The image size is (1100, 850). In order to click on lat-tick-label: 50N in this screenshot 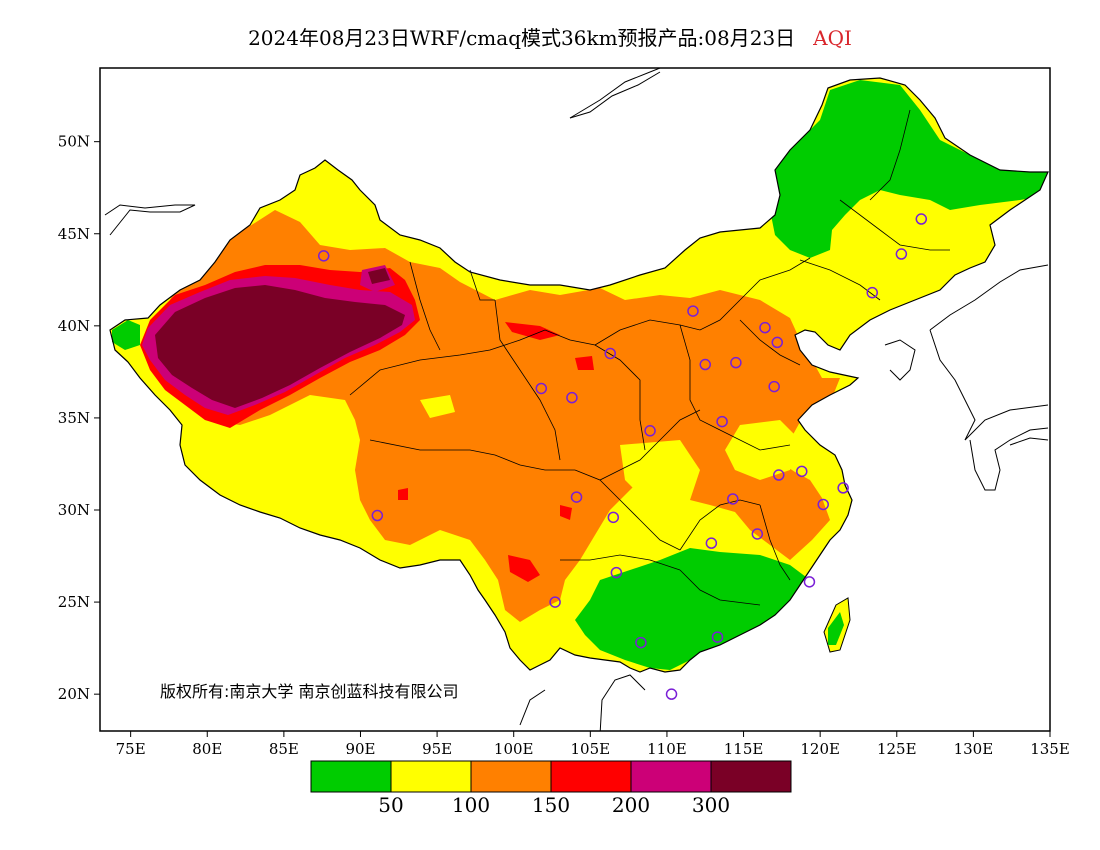, I will do `click(74, 142)`.